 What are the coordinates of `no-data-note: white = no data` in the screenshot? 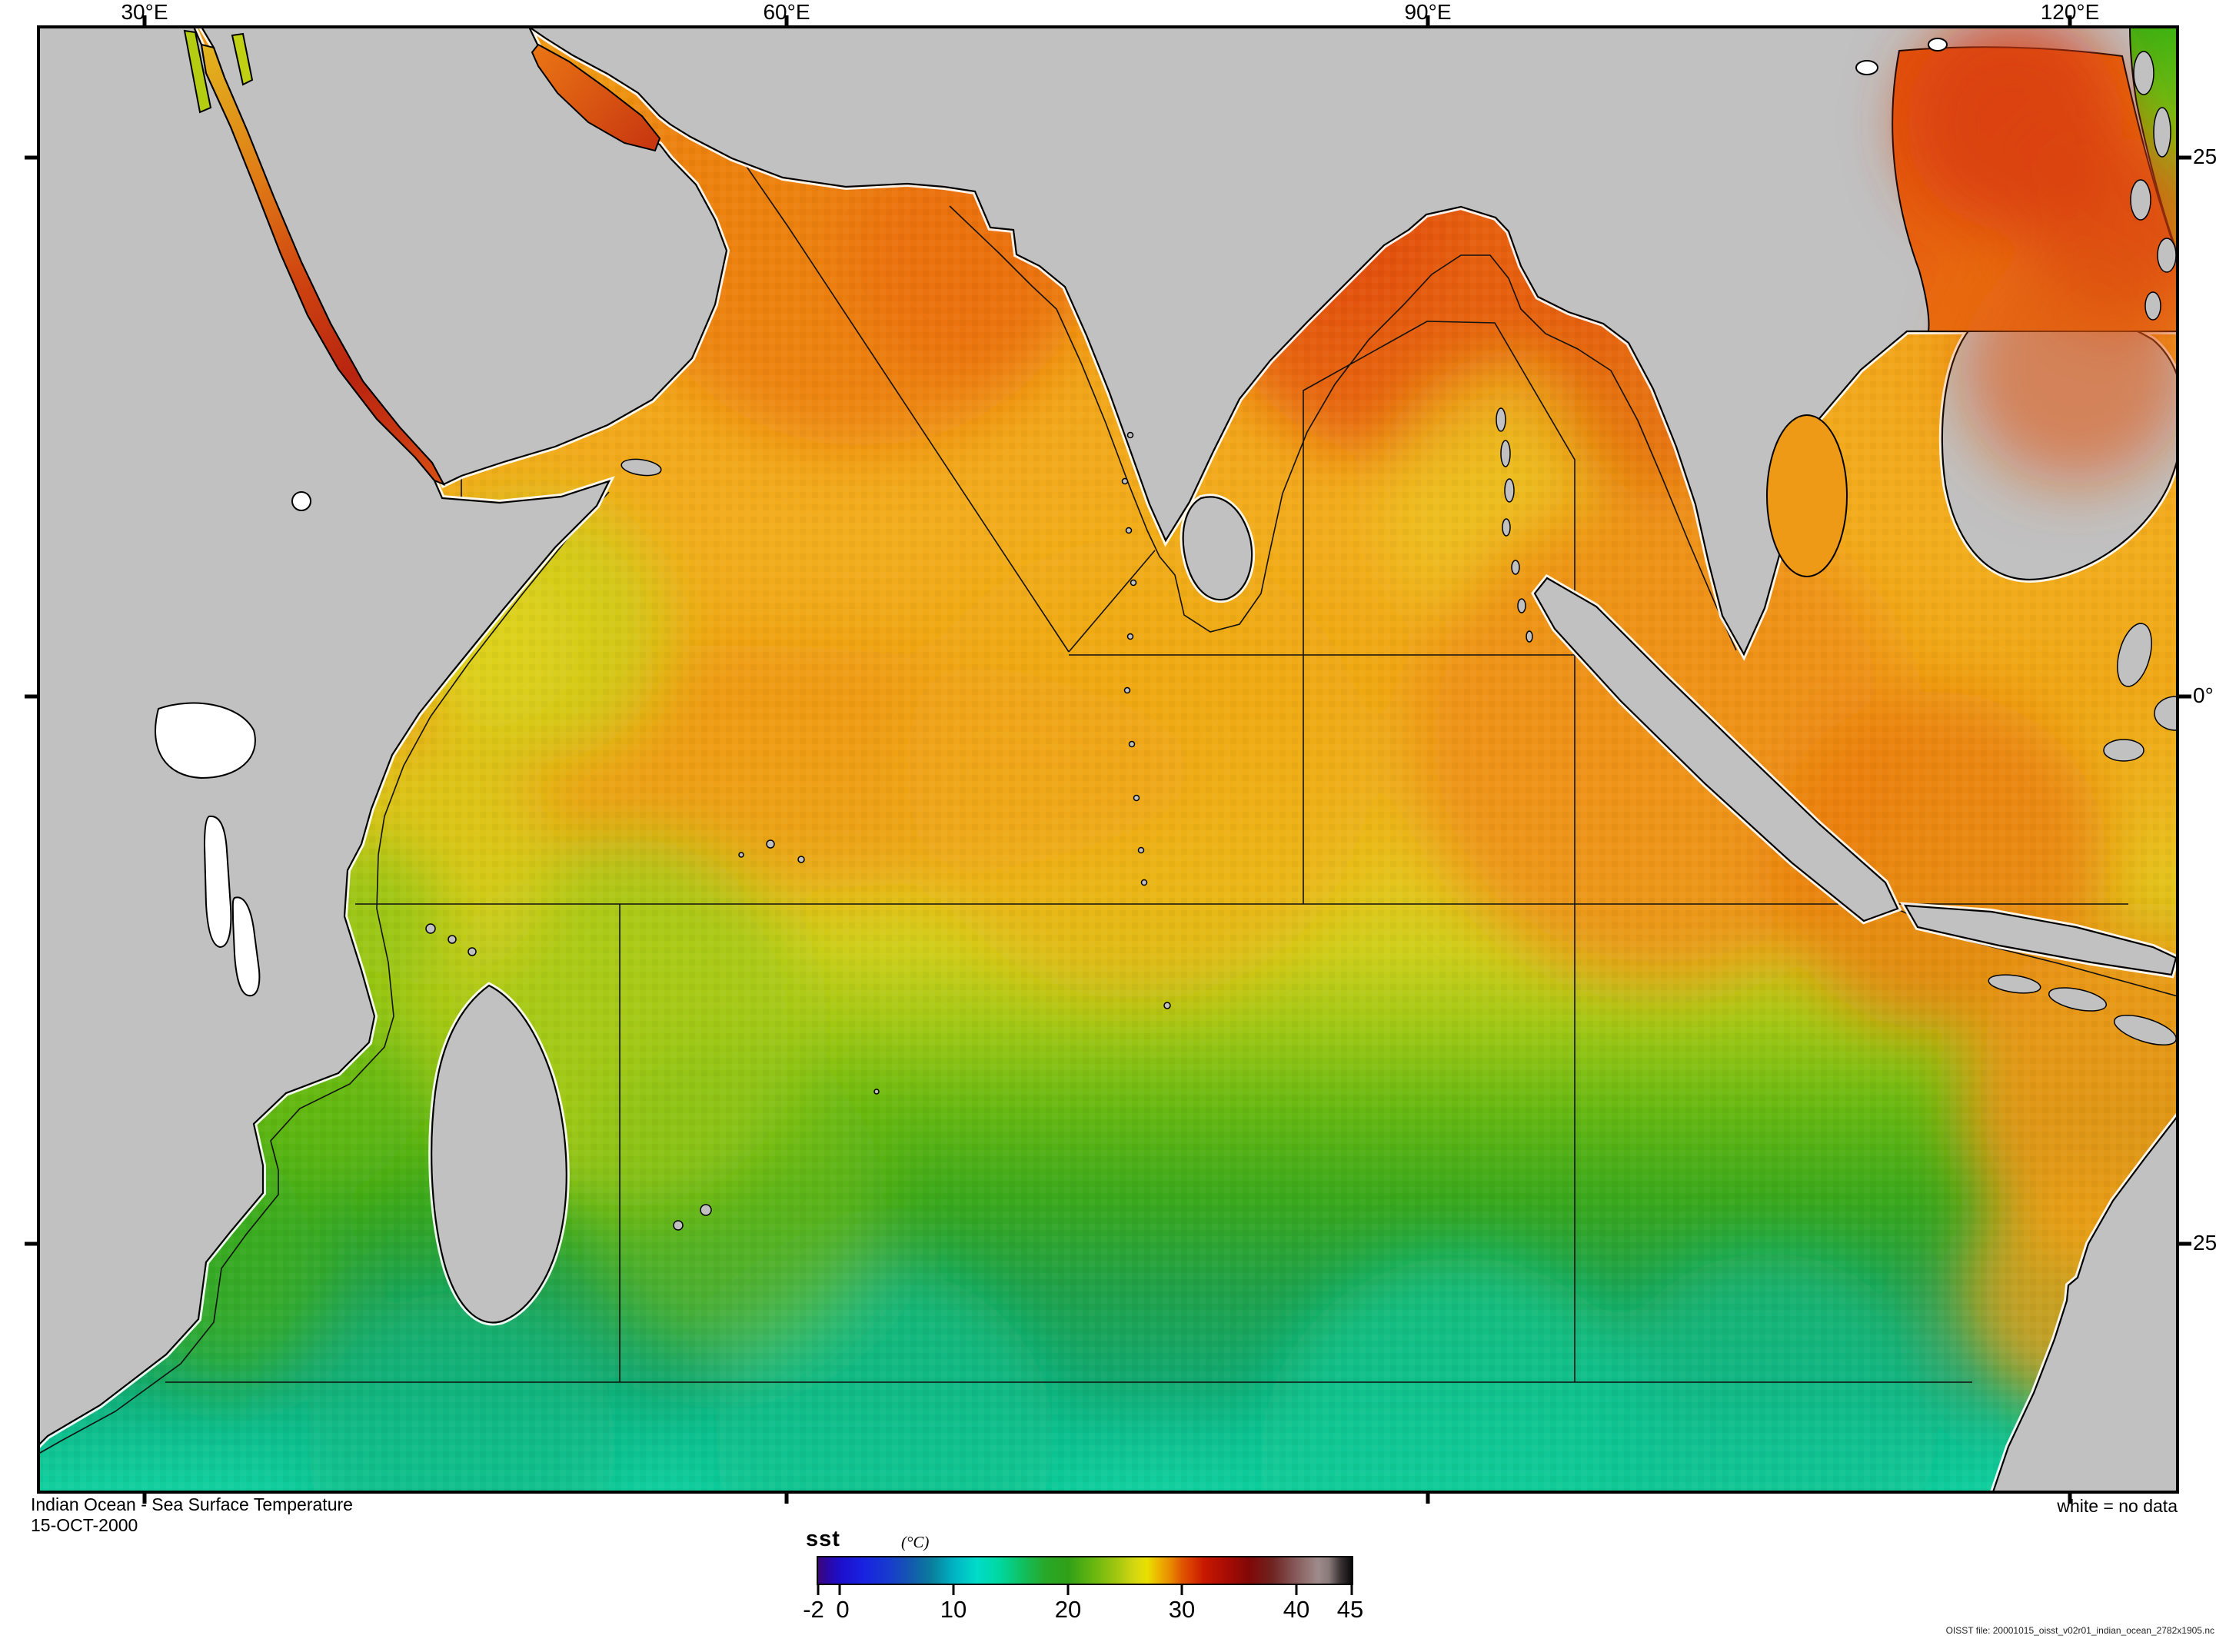 It's located at (2118, 1506).